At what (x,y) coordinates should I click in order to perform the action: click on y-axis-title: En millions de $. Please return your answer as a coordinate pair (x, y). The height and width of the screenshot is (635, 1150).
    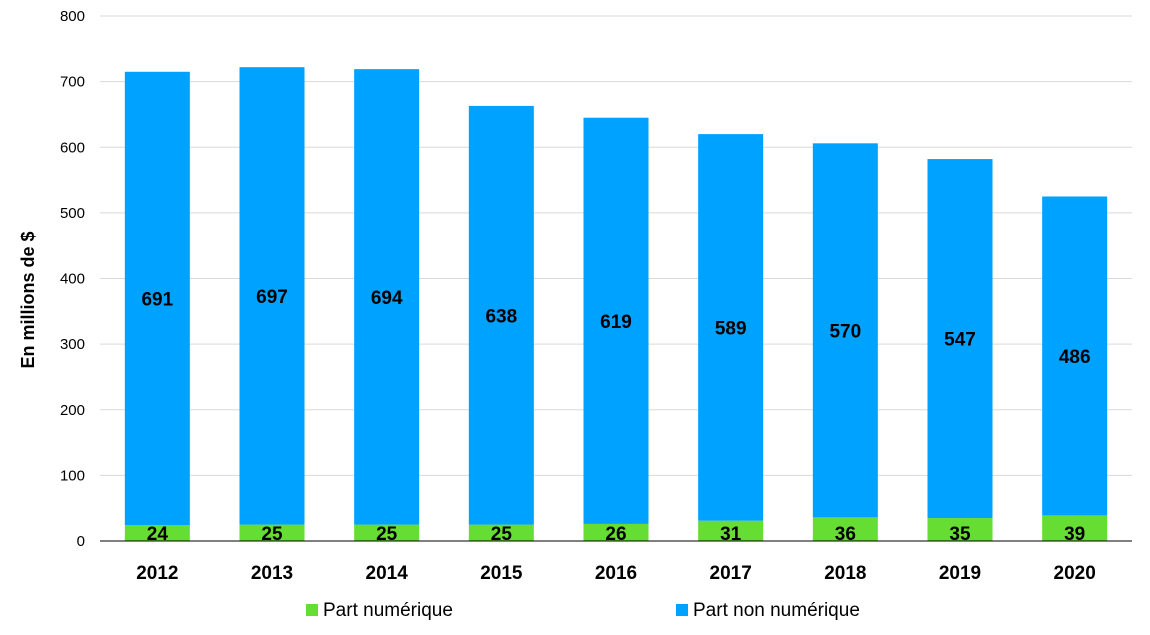
    Looking at the image, I should click on (28, 299).